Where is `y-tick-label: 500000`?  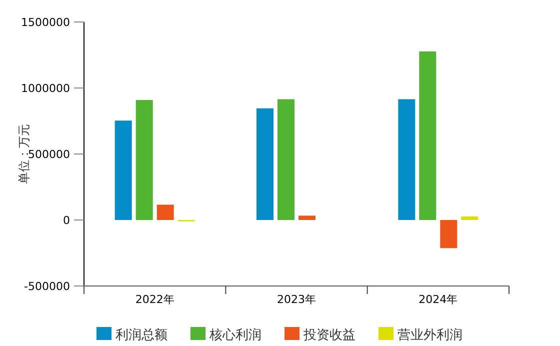 y-tick-label: 500000 is located at coordinates (49, 154).